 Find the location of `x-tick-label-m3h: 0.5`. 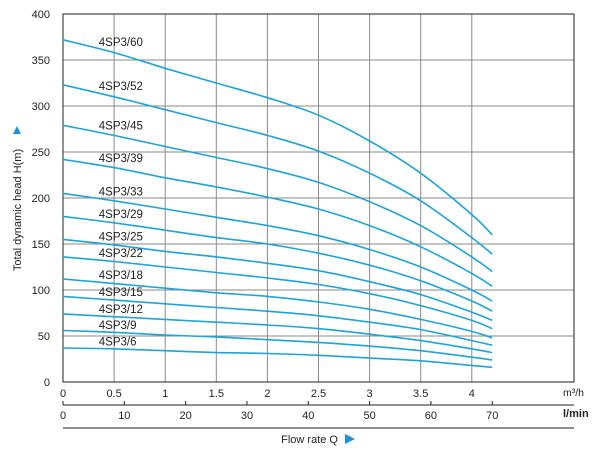

x-tick-label-m3h: 0.5 is located at coordinates (113, 394).